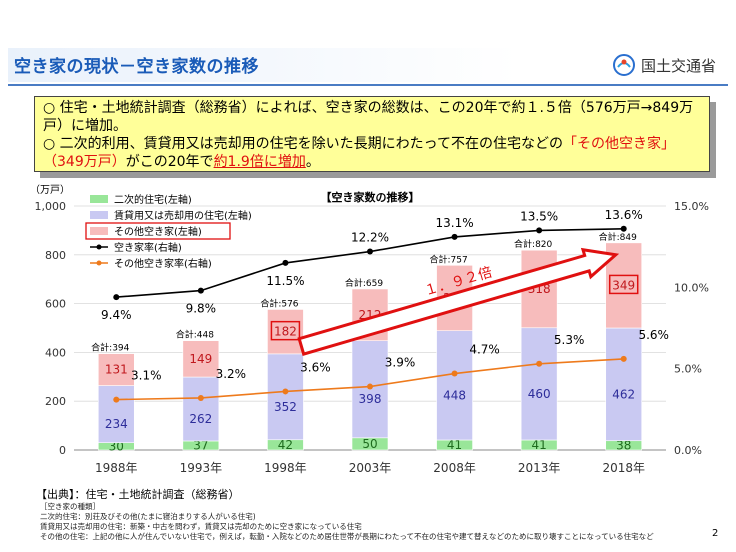  I want to click on line-data-label: 5.6%, so click(653, 335).